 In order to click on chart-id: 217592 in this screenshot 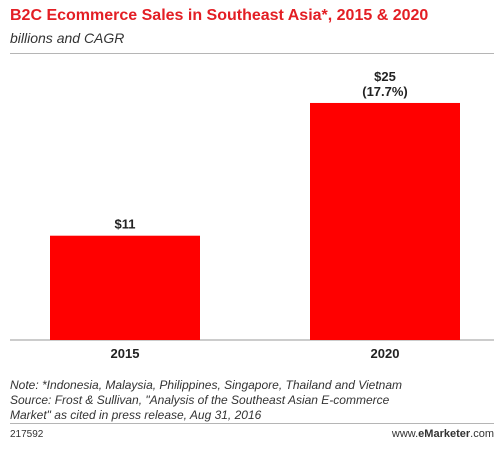, I will do `click(27, 434)`.